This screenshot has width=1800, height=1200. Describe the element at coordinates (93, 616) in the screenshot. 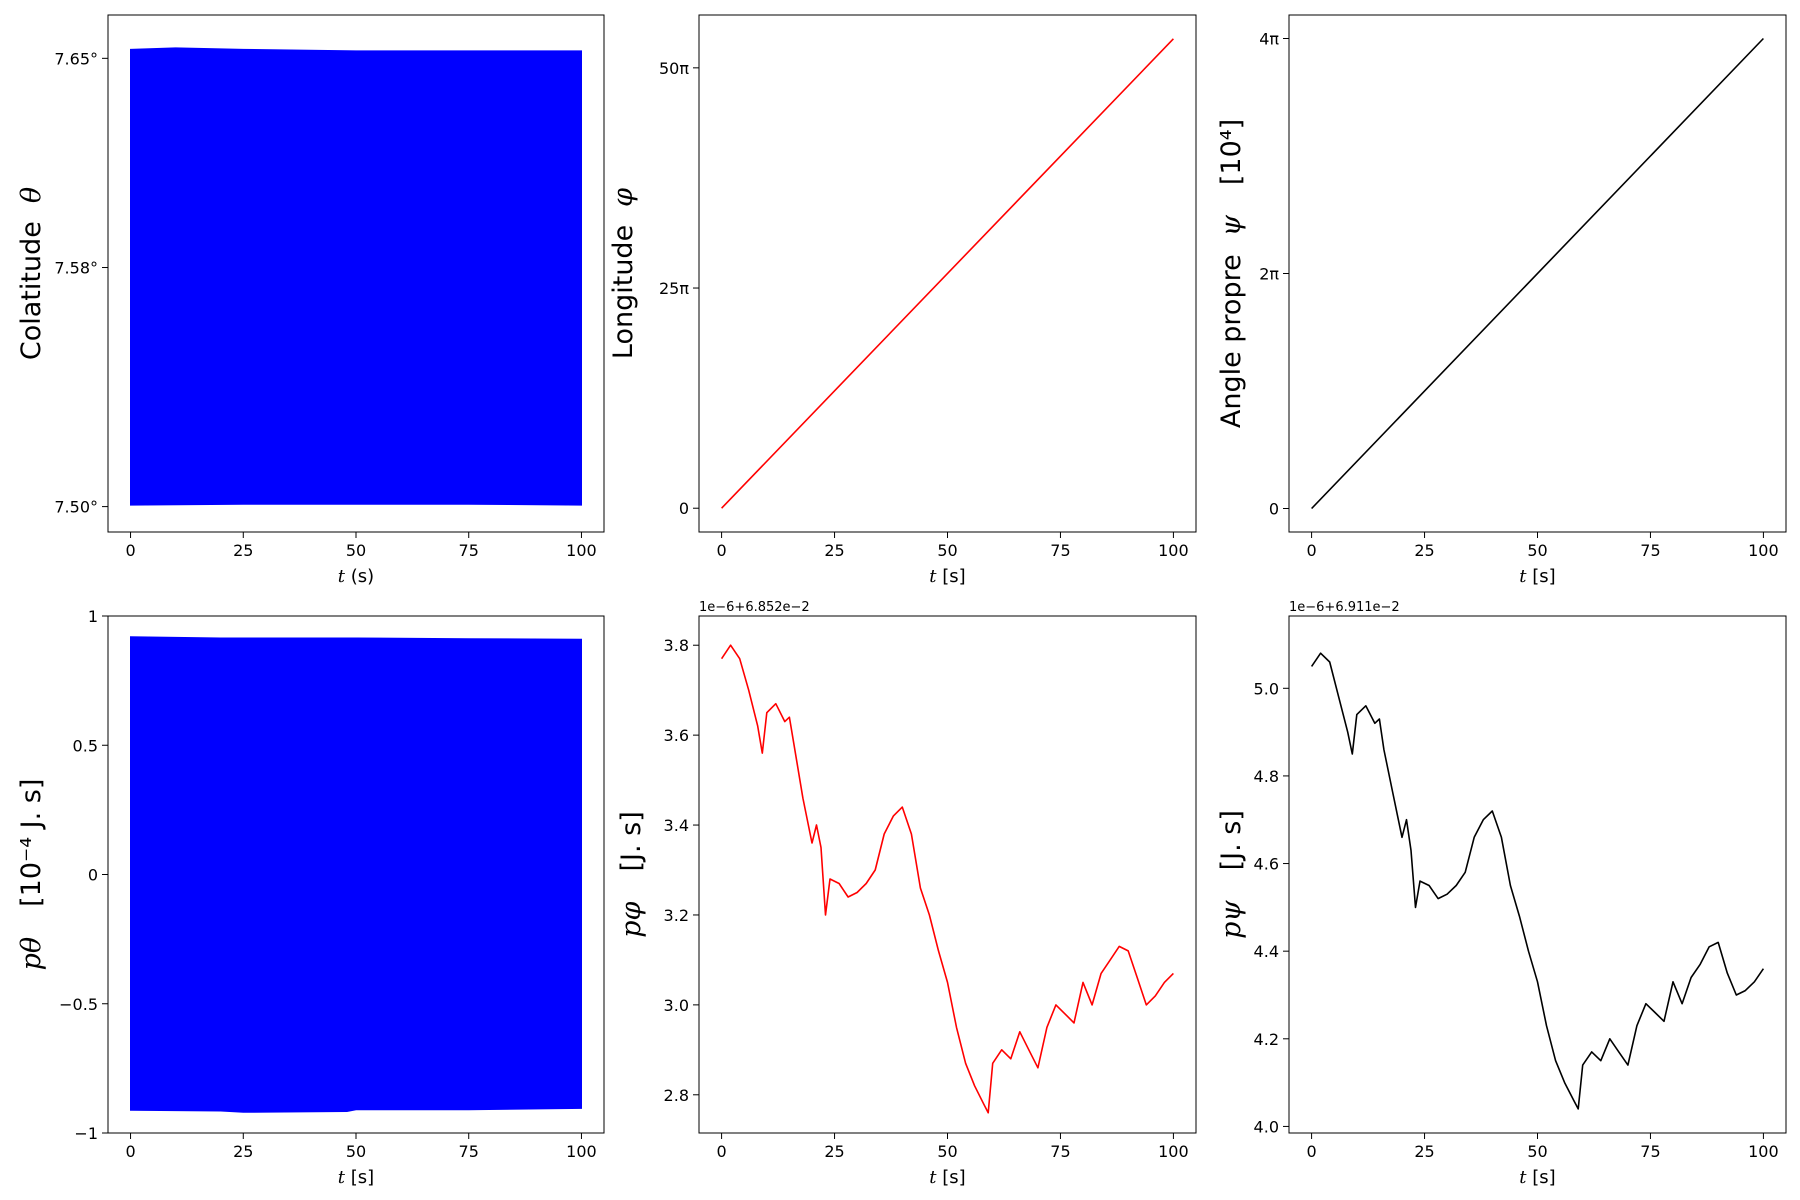

I see `y-tick-label: 1` at that location.